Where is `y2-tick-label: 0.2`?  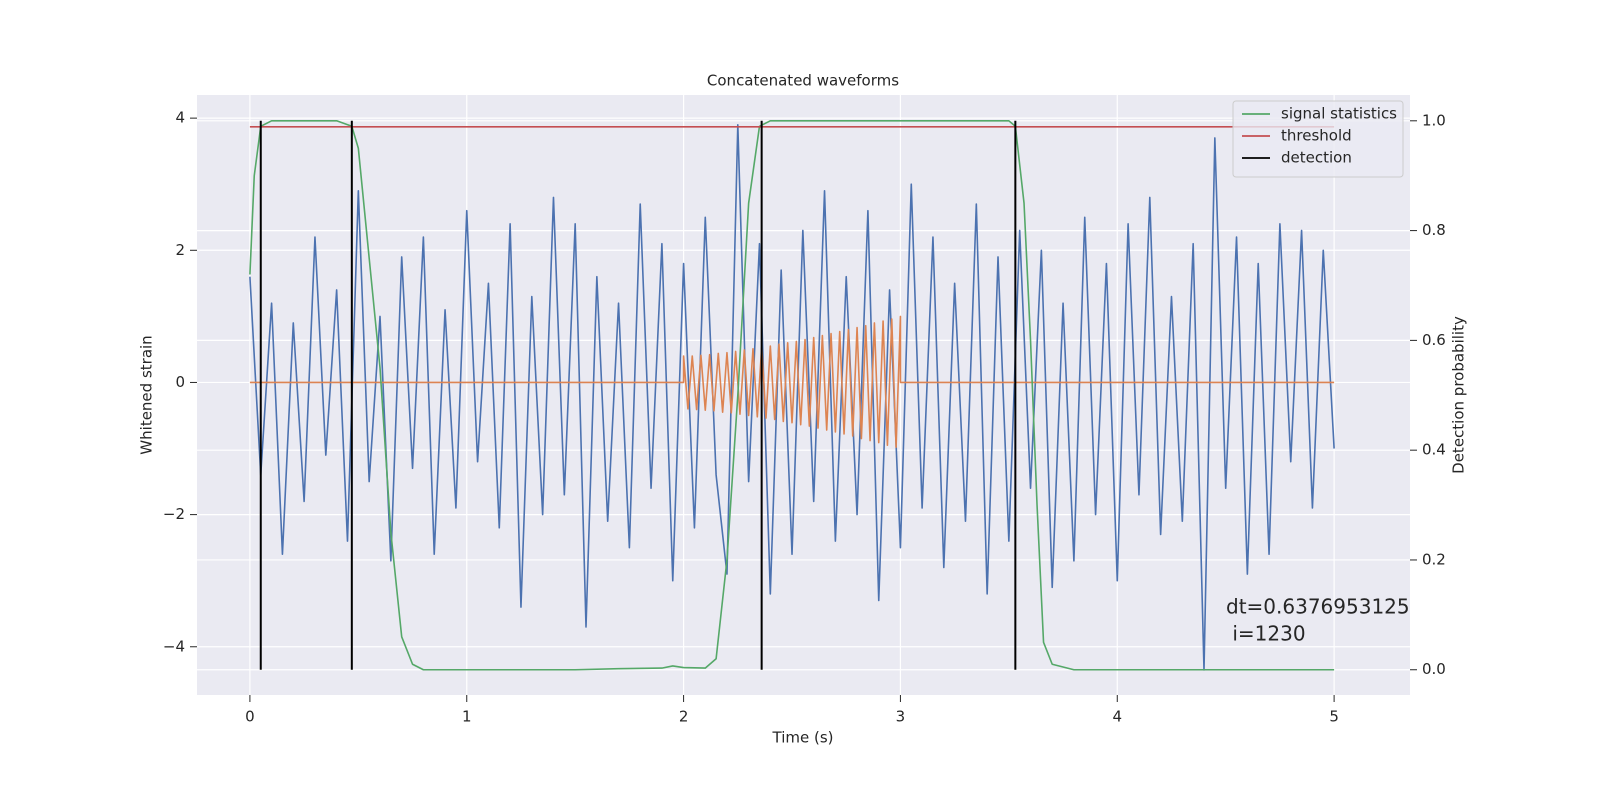
y2-tick-label: 0.2 is located at coordinates (1434, 559).